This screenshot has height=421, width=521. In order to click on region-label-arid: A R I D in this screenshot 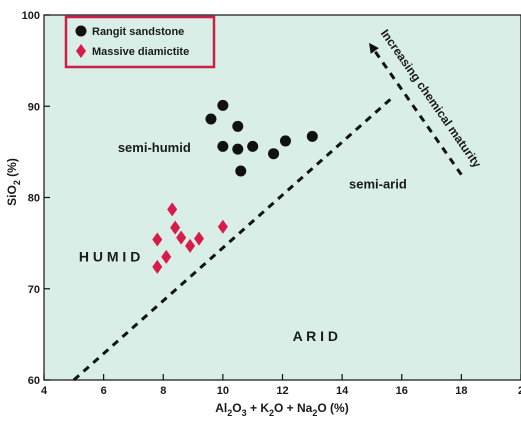, I will do `click(315, 336)`.